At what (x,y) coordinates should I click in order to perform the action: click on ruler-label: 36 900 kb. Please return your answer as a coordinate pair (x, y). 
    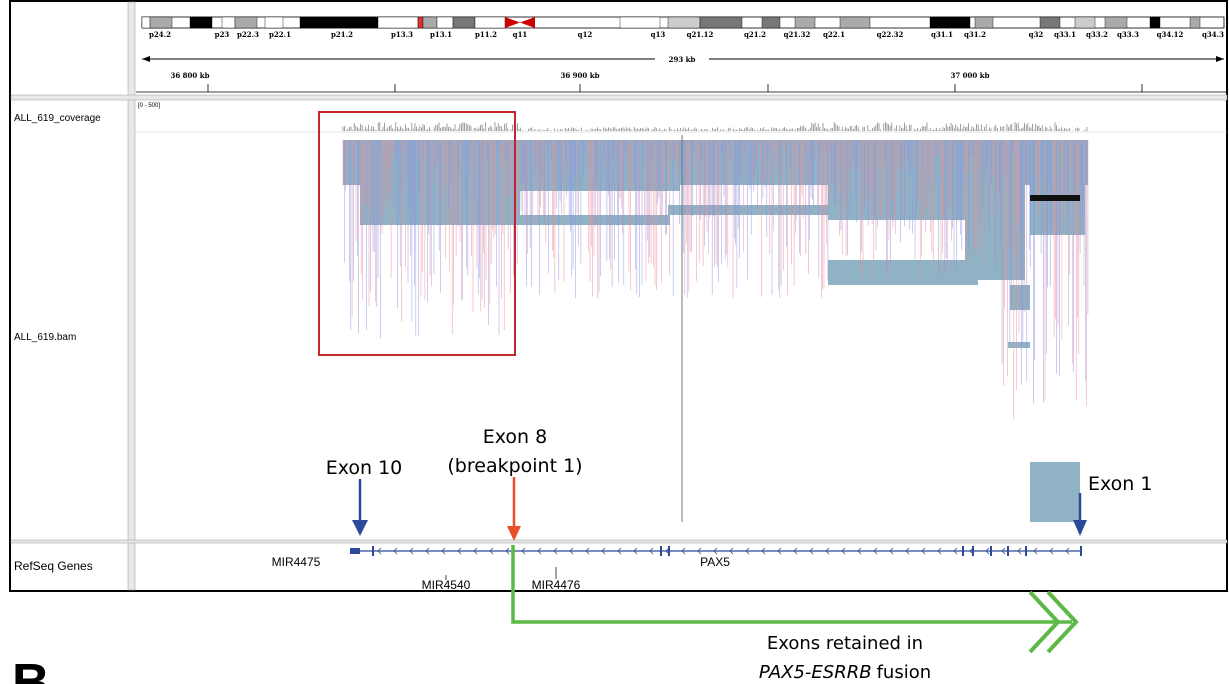
    Looking at the image, I should click on (580, 75).